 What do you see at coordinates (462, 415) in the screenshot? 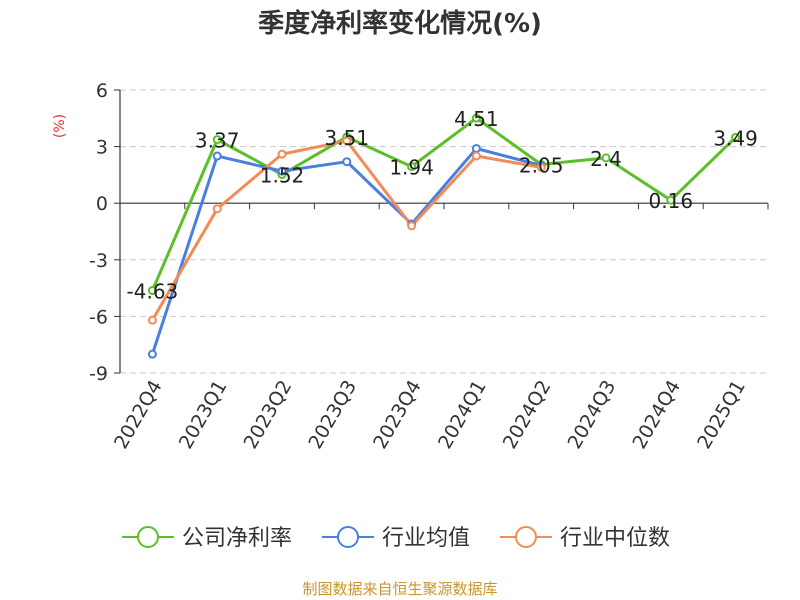
I see `x-tick-label: 2024Q1` at bounding box center [462, 415].